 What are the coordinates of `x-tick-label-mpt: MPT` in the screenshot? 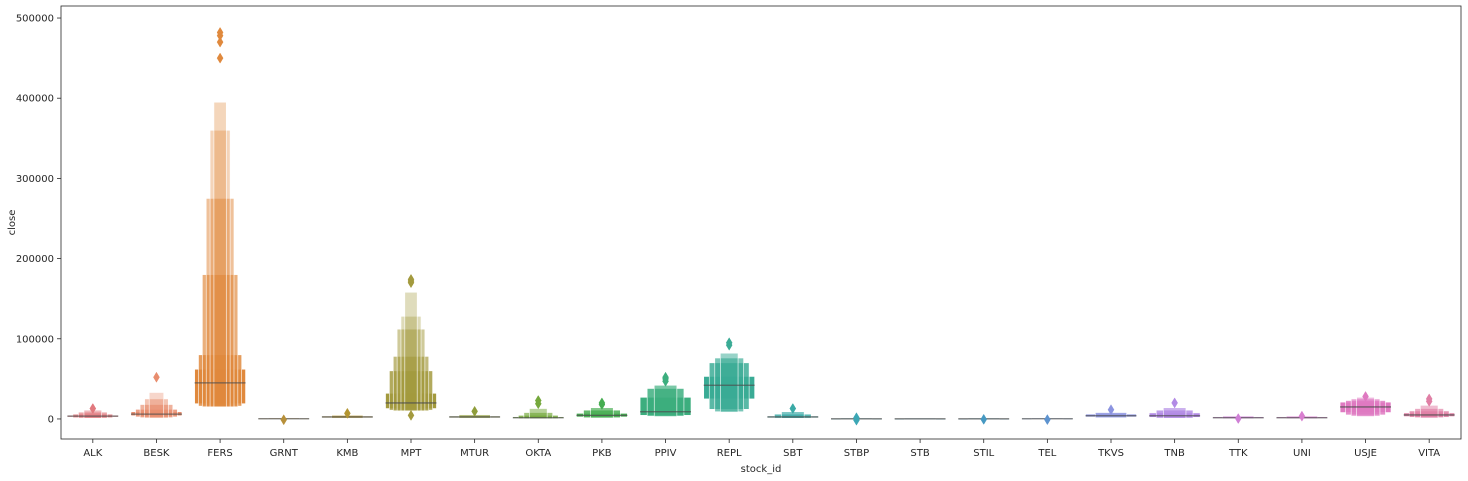 It's located at (412, 453).